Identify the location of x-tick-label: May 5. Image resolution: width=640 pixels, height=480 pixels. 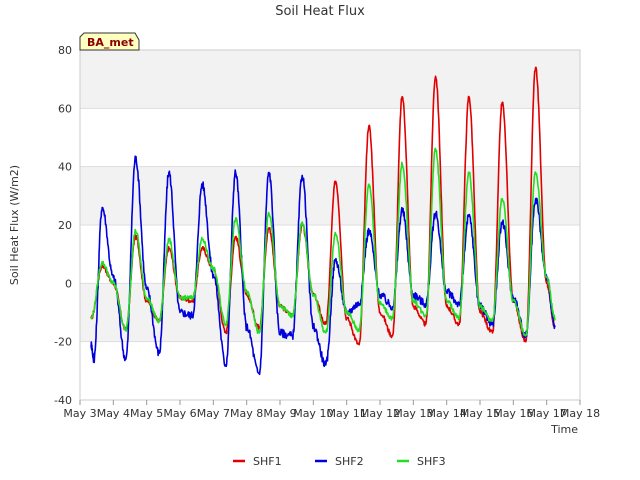
(146, 413).